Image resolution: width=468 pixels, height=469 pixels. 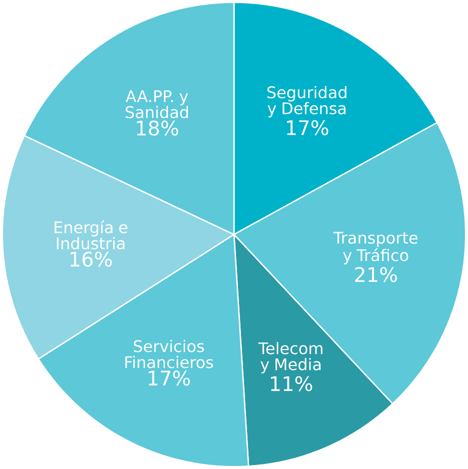 I want to click on slice-label: AA.PP. y Sanidad, so click(x=157, y=104).